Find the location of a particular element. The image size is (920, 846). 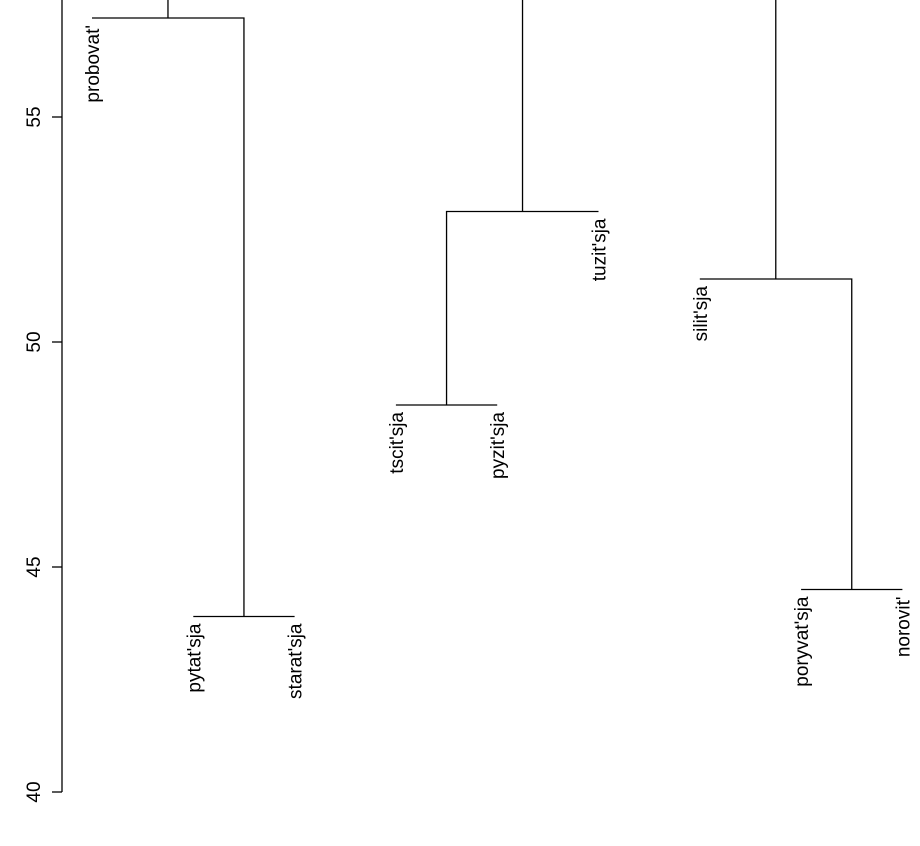

leaf-label: tscit'sja is located at coordinates (397, 443).